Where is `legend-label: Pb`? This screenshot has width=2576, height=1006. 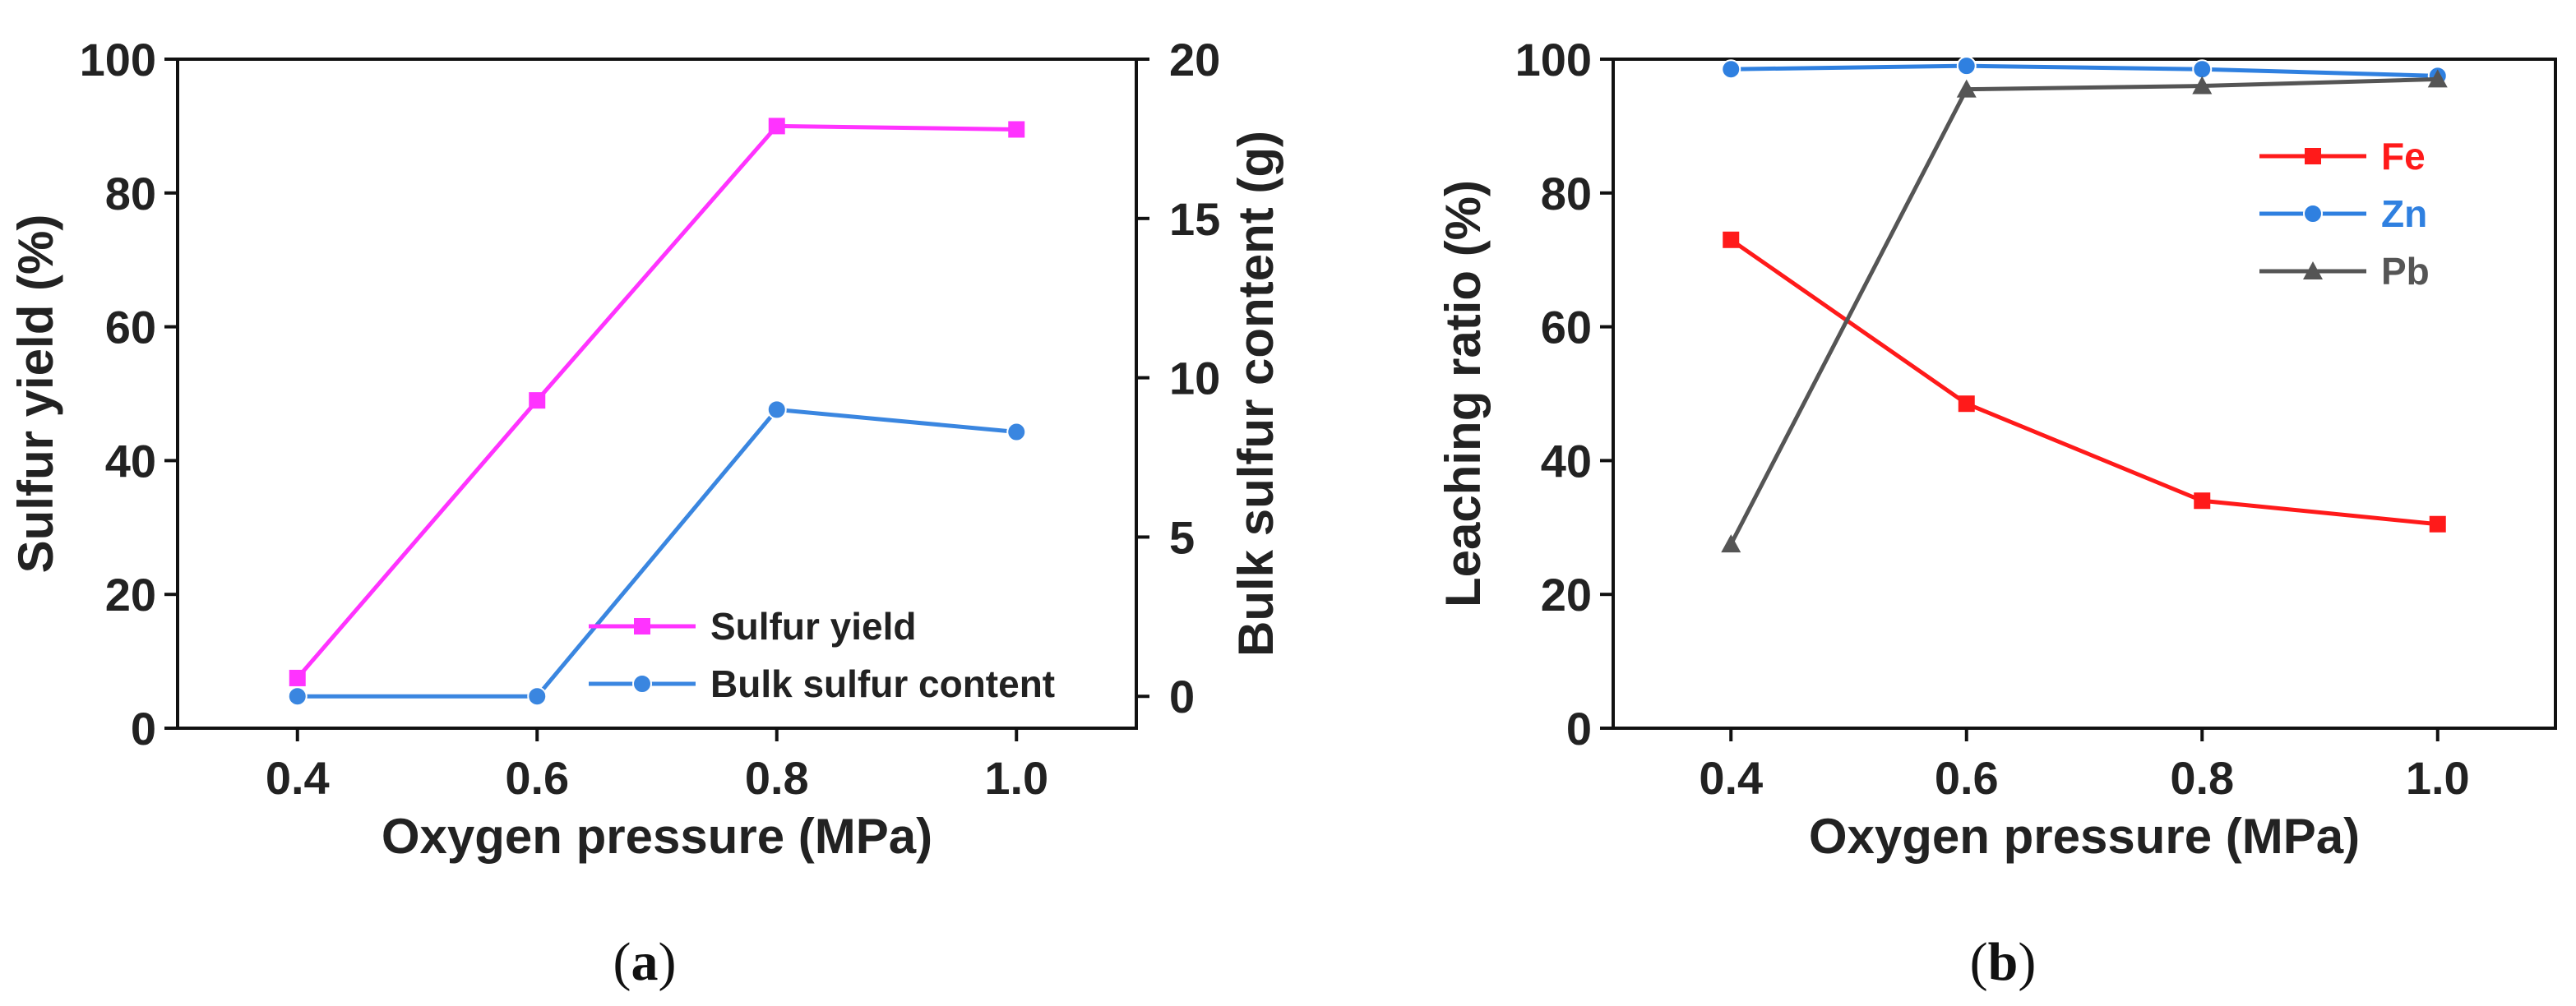 legend-label: Pb is located at coordinates (2405, 271).